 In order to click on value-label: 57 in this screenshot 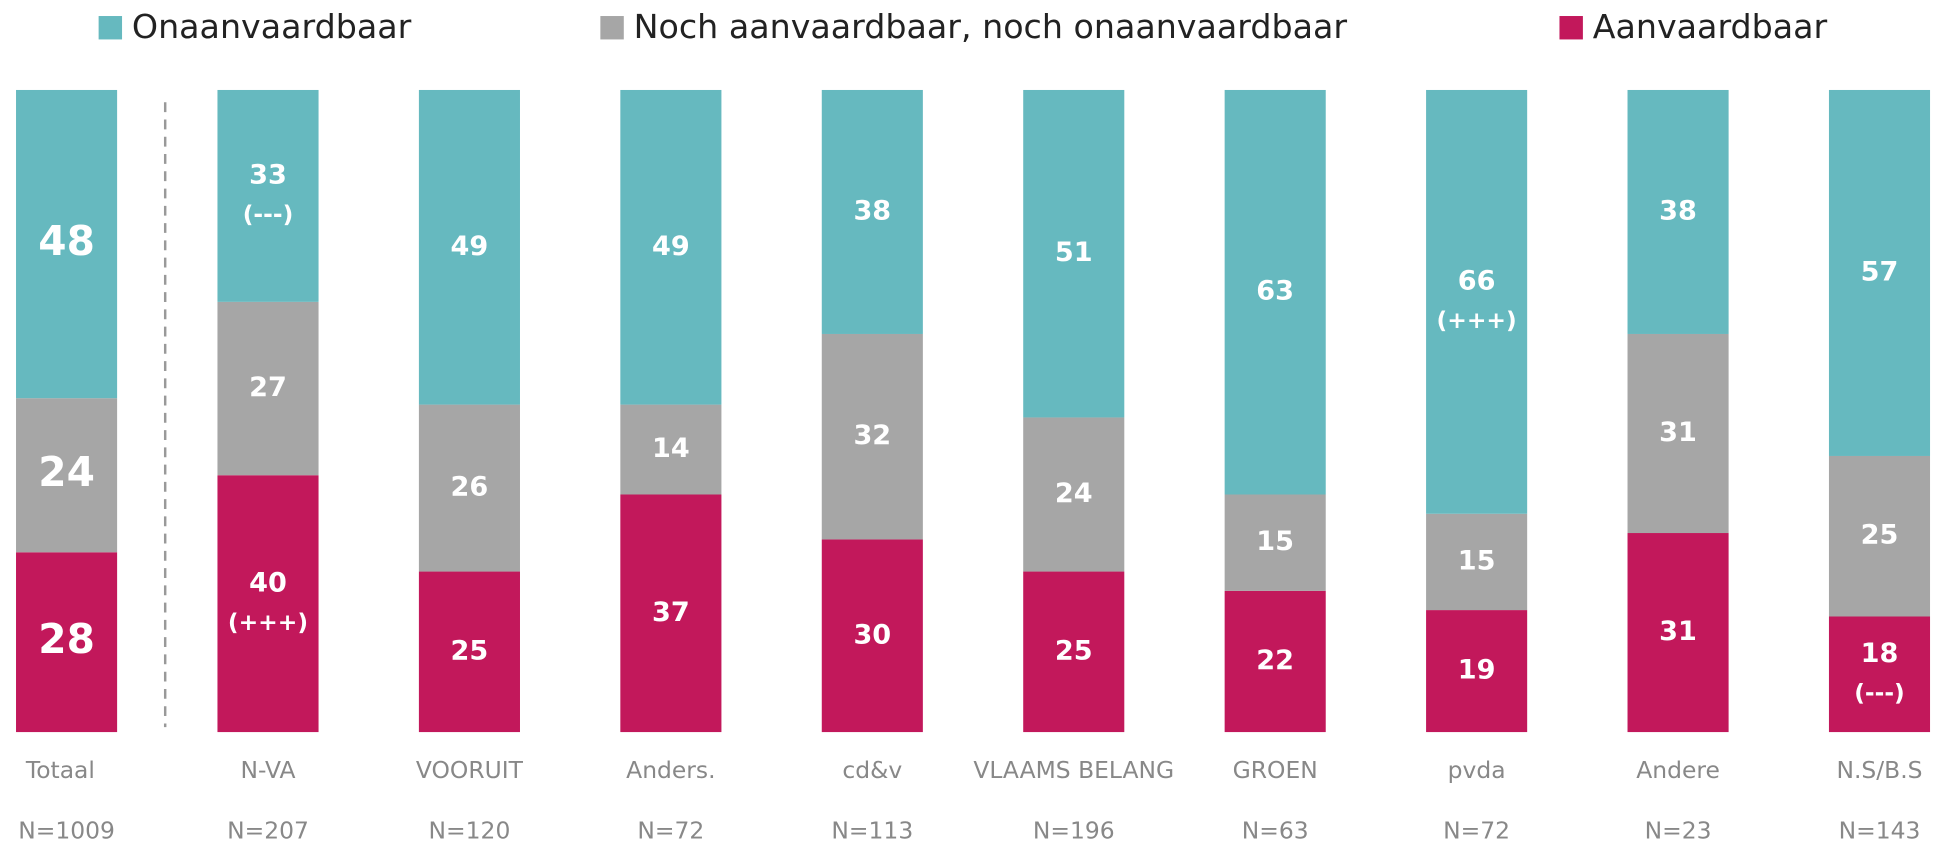, I will do `click(1880, 271)`.